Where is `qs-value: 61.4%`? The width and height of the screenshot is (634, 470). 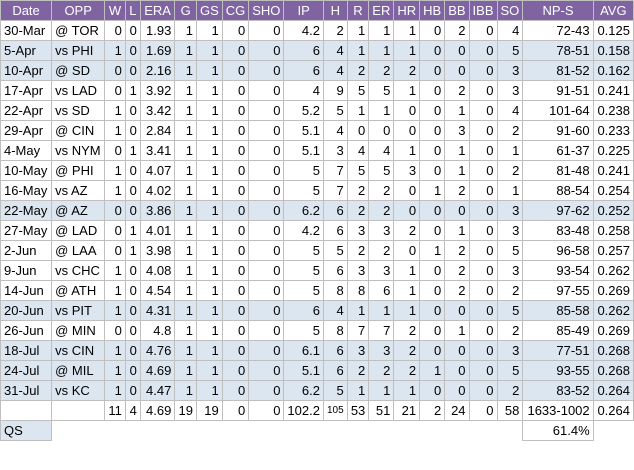
qs-value: 61.4% is located at coordinates (558, 430).